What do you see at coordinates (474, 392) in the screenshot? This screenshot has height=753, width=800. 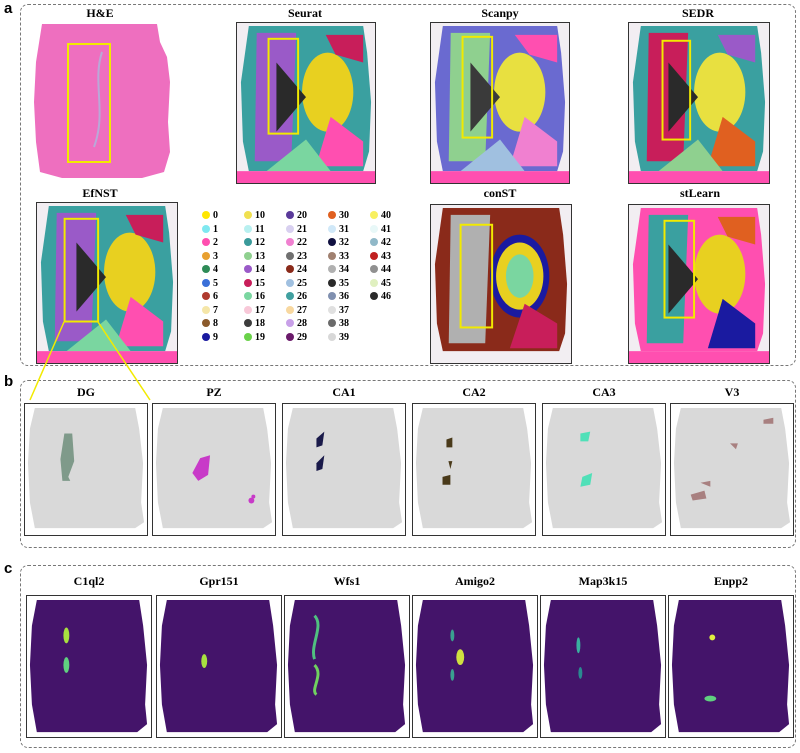 I see `title-region-ca2: CA2` at bounding box center [474, 392].